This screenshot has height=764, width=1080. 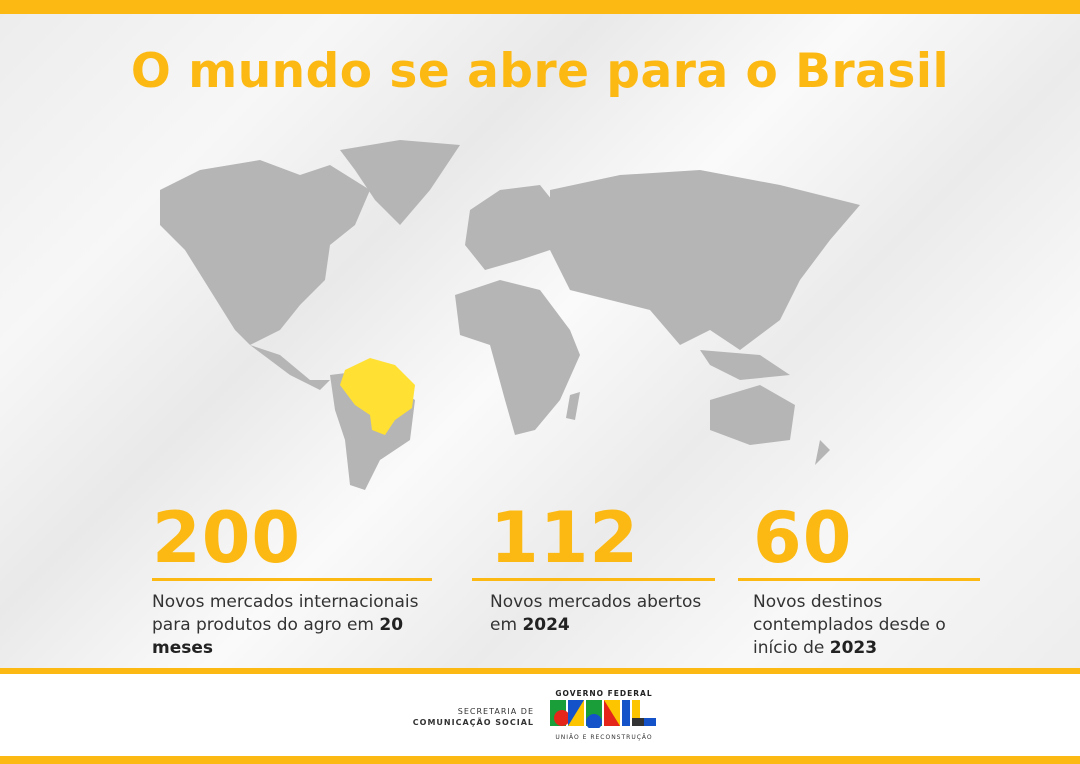 What do you see at coordinates (290, 367) in the screenshot?
I see `central-america` at bounding box center [290, 367].